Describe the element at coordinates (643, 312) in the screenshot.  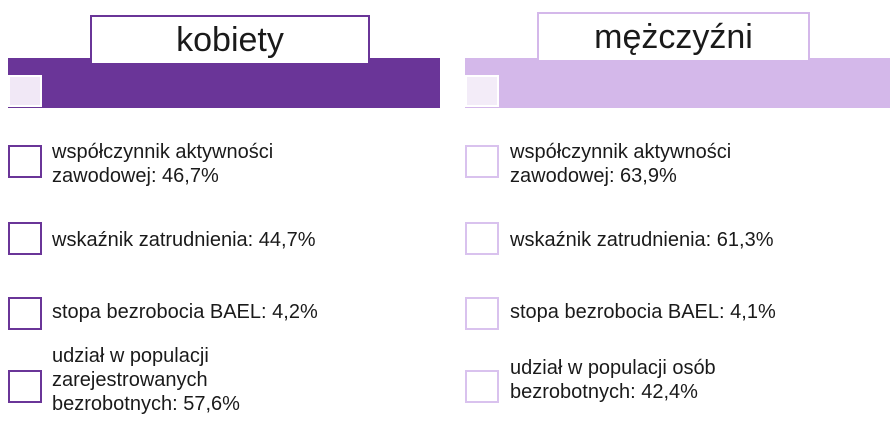
I see `item-text: stopa bezrobocia BAEL: 4,1%` at that location.